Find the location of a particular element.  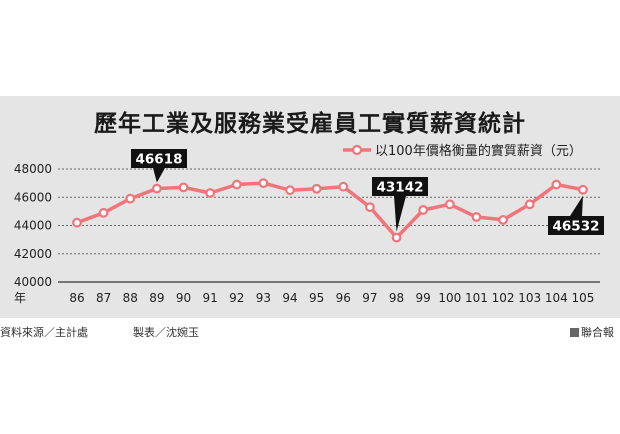

maker-note: 製表／沈婉玉 is located at coordinates (166, 332).